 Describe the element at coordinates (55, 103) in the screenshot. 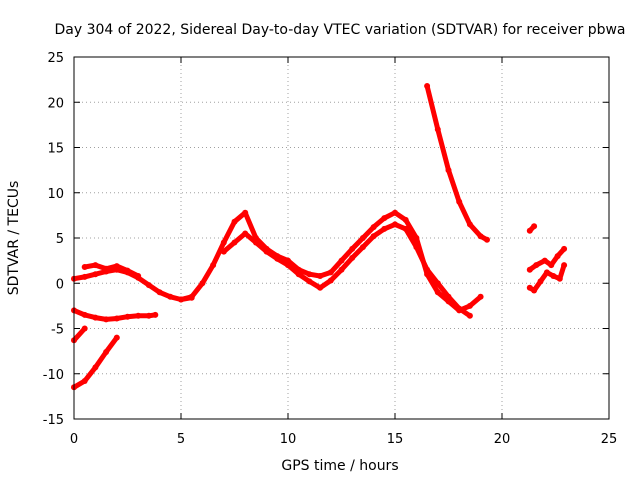

I see `y-tick-label: 20` at that location.